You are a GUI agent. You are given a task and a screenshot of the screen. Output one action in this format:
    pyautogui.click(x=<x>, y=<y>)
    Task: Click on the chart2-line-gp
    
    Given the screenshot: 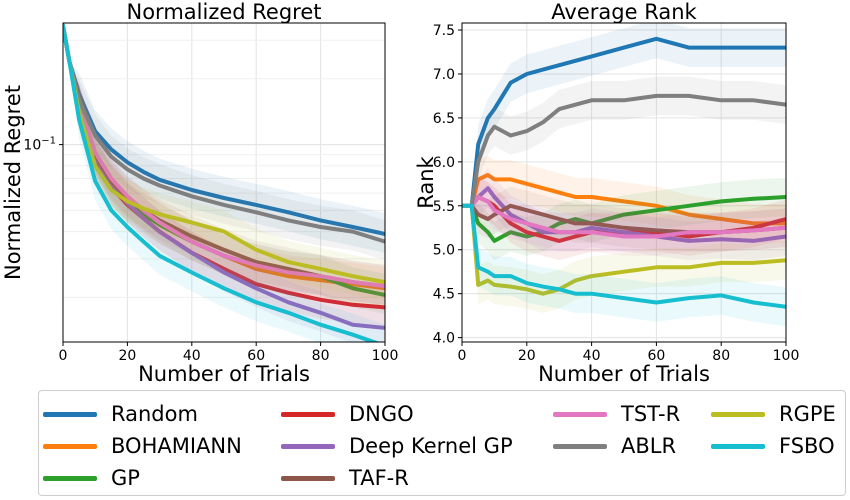 What is the action you would take?
    pyautogui.click(x=624, y=219)
    